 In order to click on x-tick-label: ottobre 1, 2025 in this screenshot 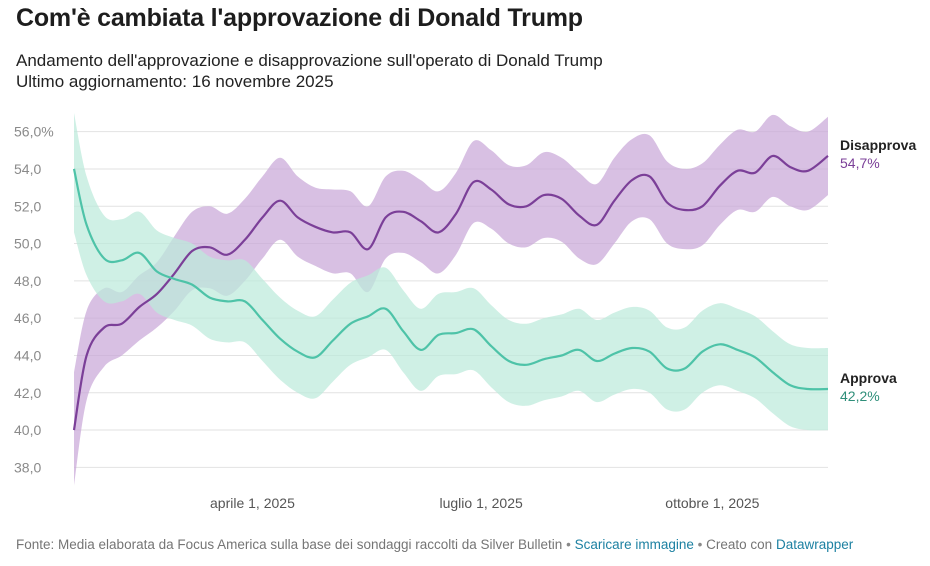, I will do `click(712, 503)`.